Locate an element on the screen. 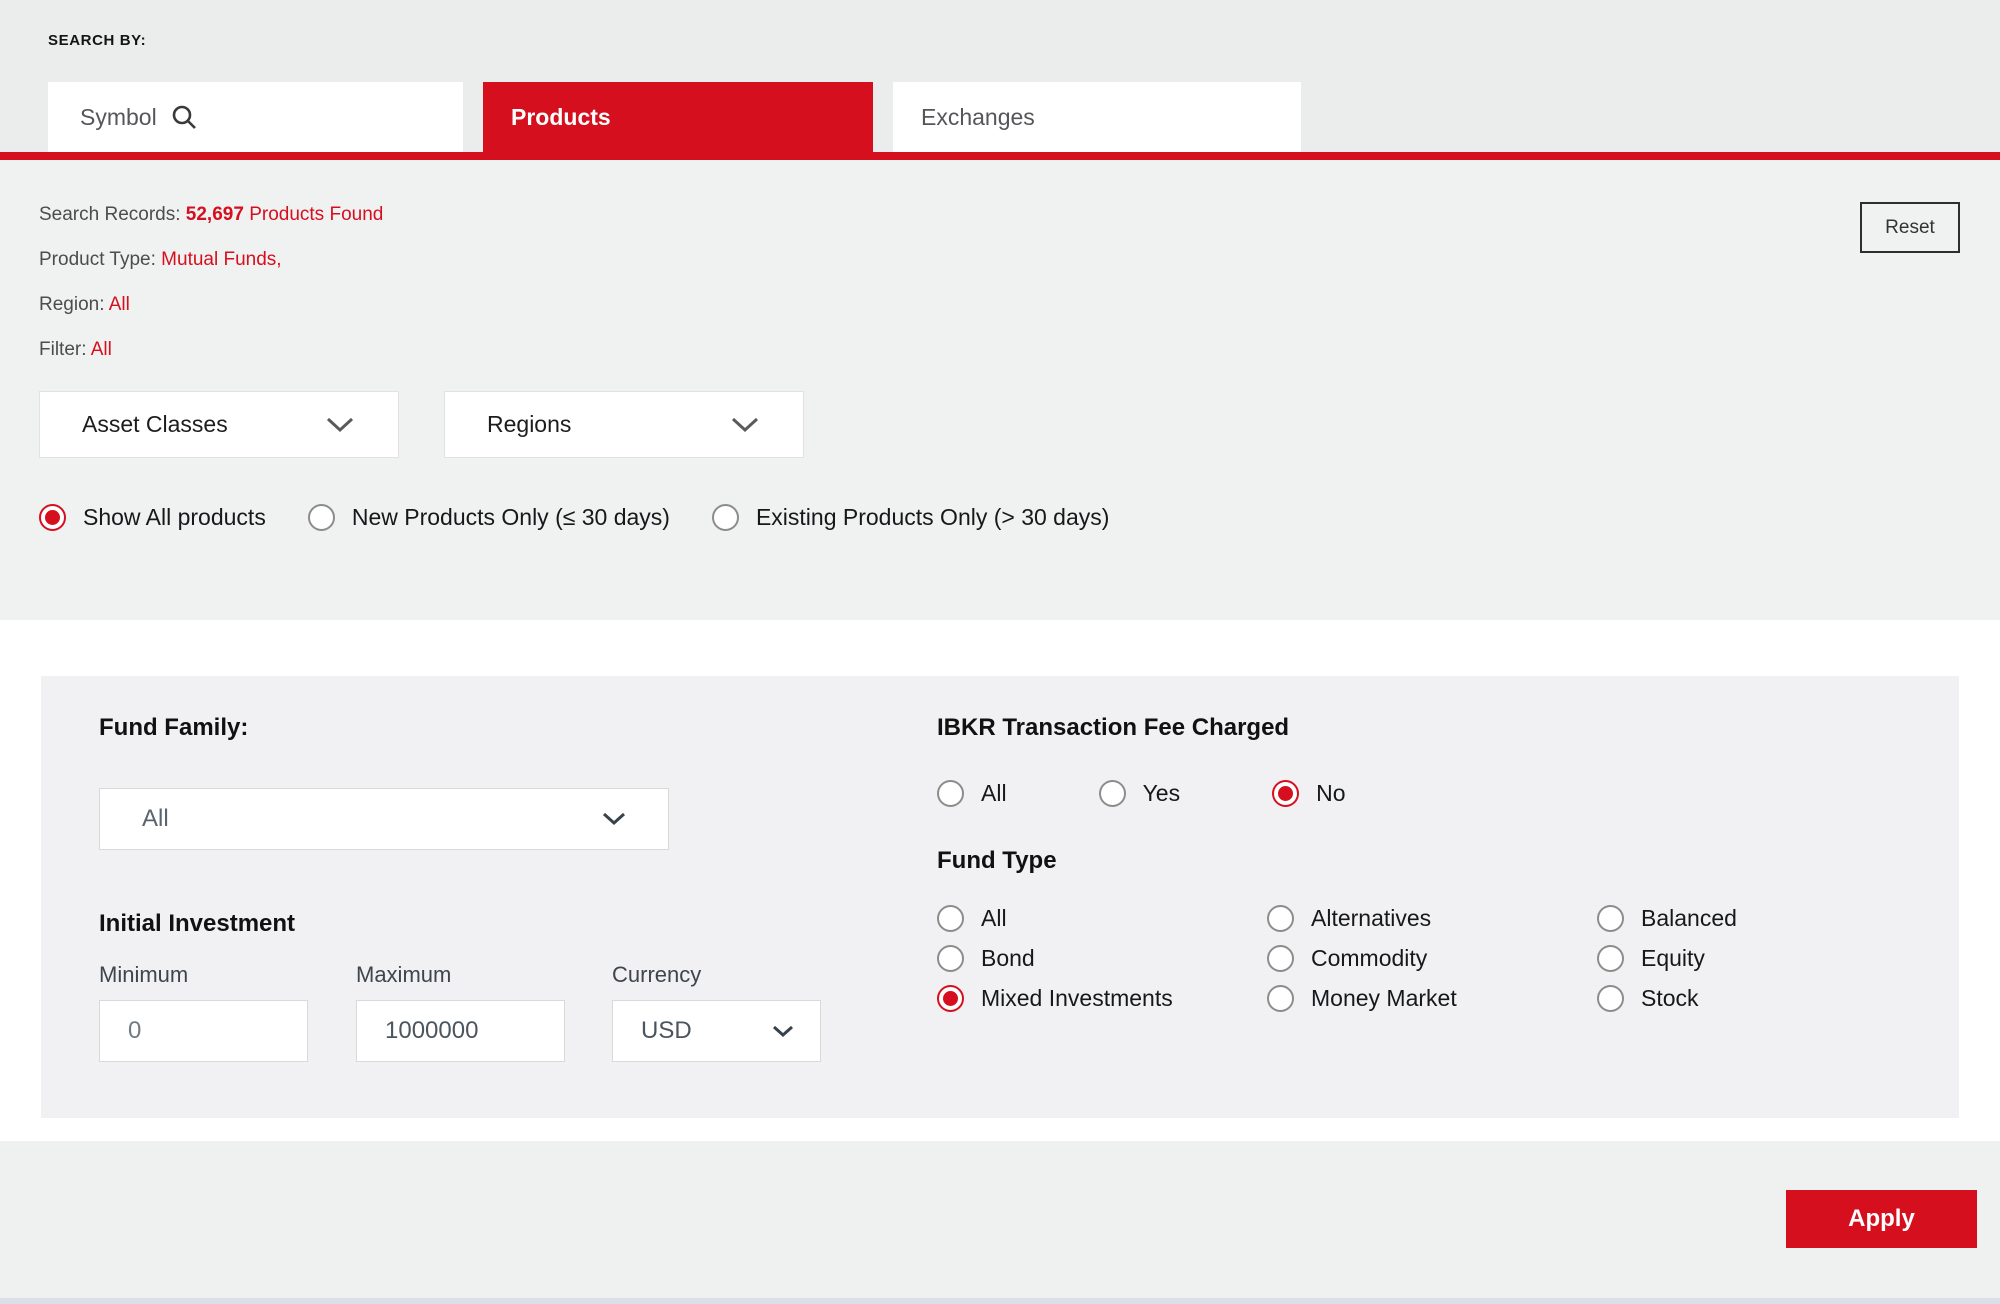 This screenshot has height=1304, width=2000. search-records-label: Search Records: is located at coordinates (110, 214).